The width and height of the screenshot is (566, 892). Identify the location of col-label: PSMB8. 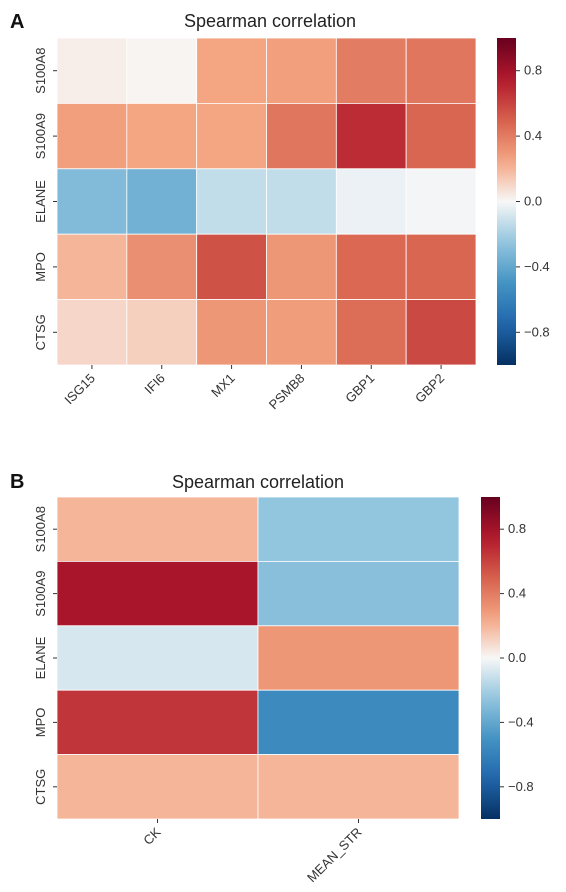
(287, 392).